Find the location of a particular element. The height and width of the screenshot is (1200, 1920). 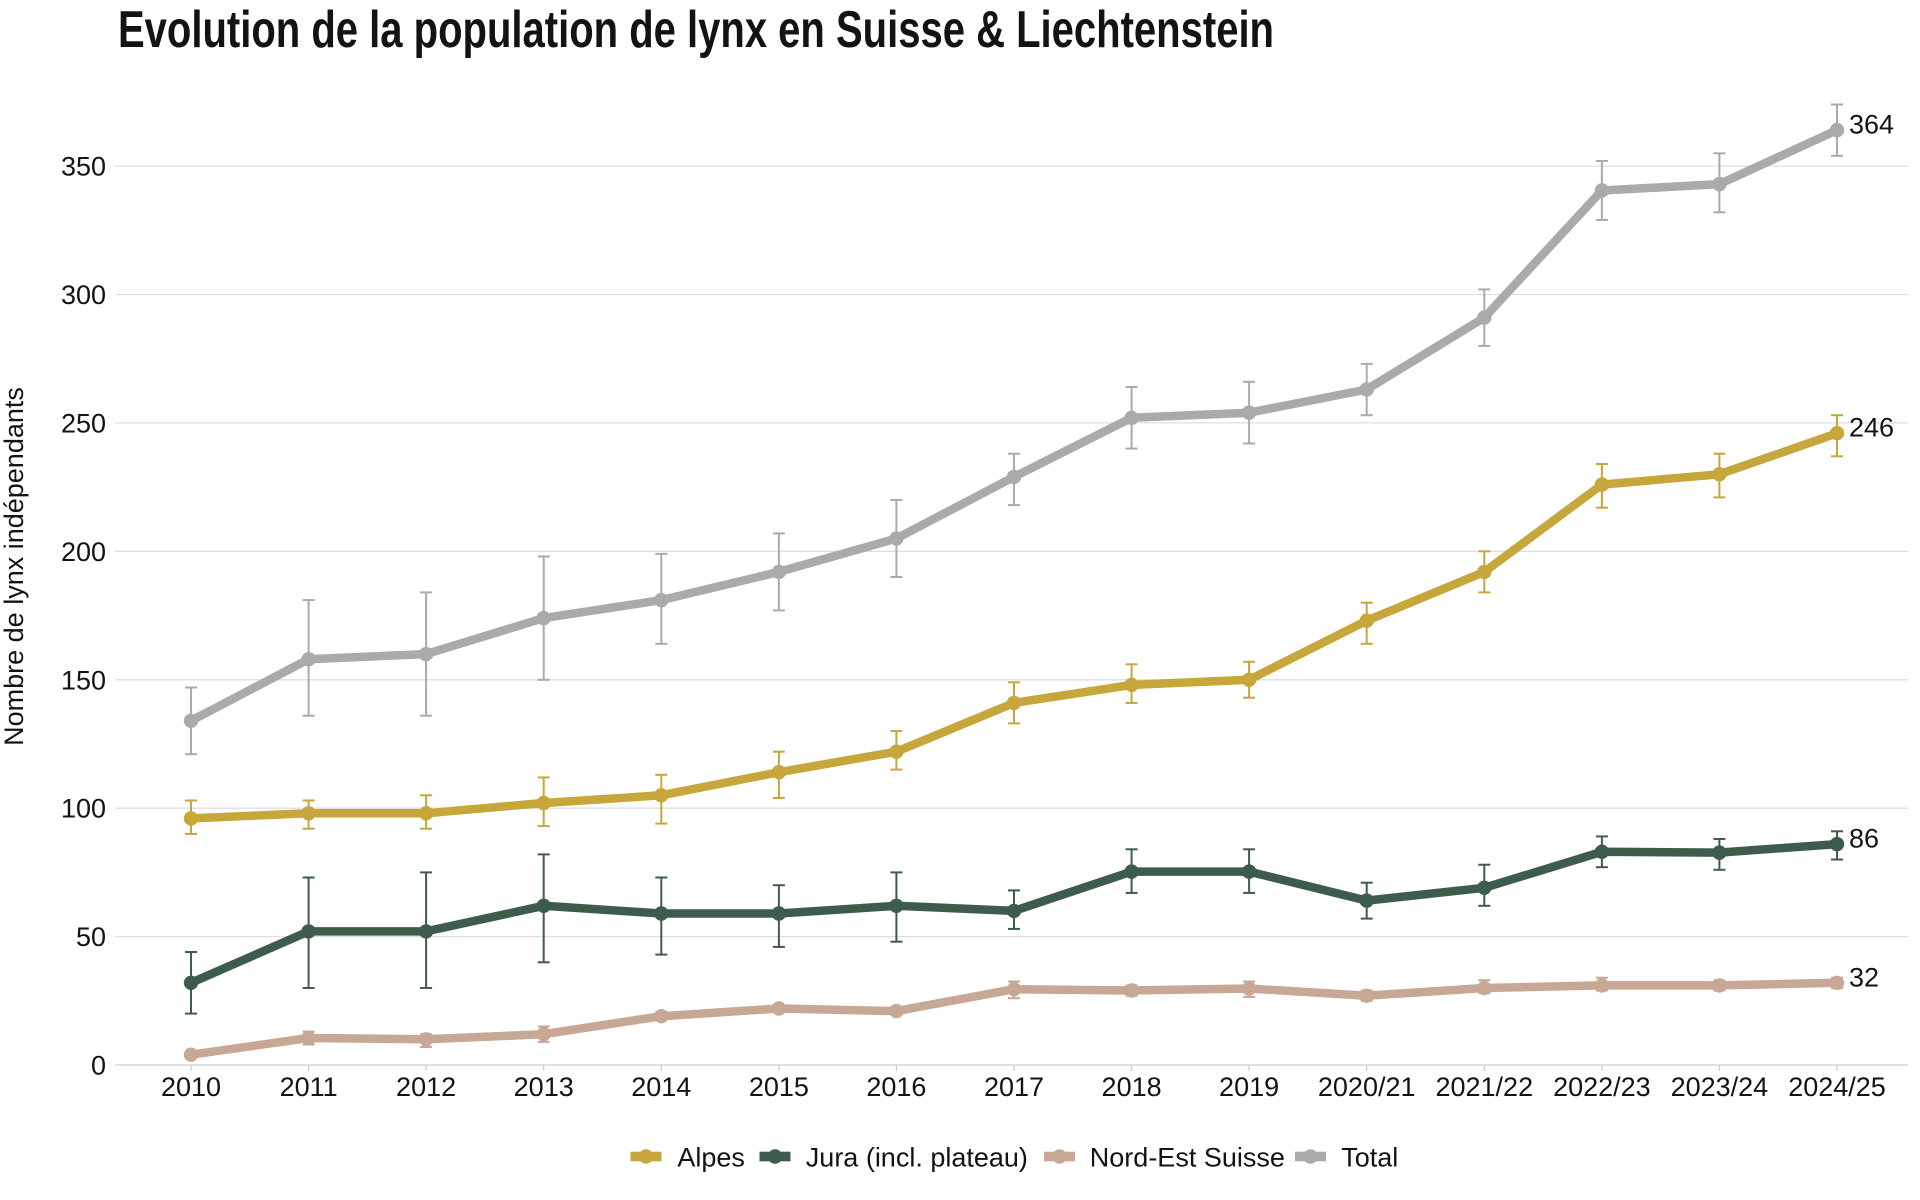

svg-text: 0 is located at coordinates (98, 1066).